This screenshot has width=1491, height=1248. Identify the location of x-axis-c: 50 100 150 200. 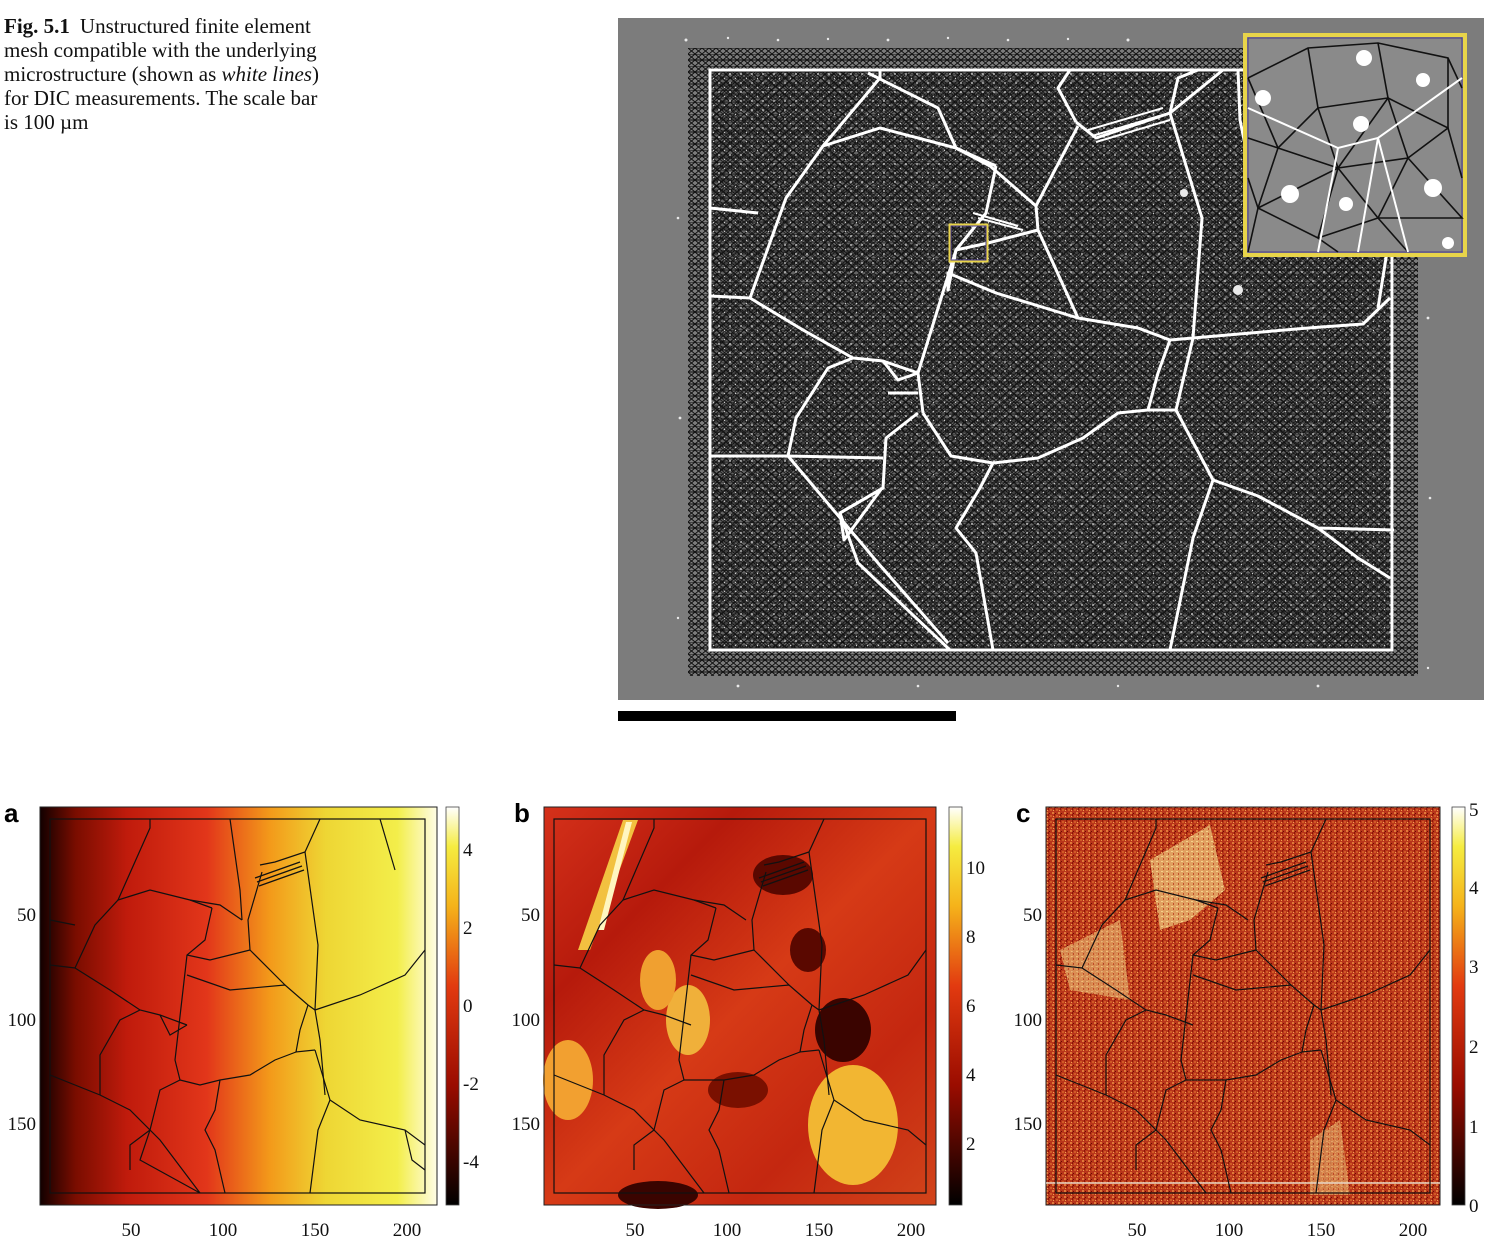
(1278, 1230).